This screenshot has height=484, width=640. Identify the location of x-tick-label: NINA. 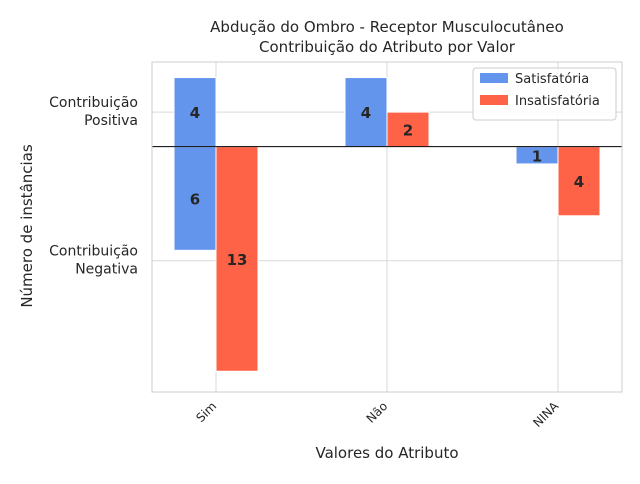
(545, 413).